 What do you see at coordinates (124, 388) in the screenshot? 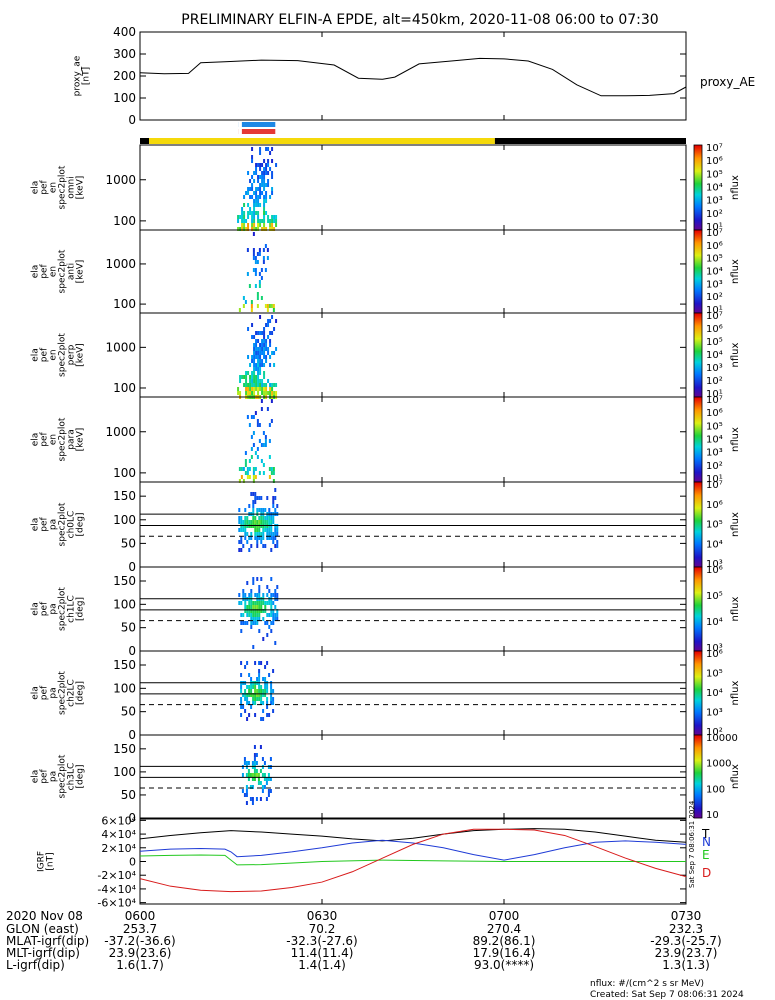
I see `ytick-label: 100` at bounding box center [124, 388].